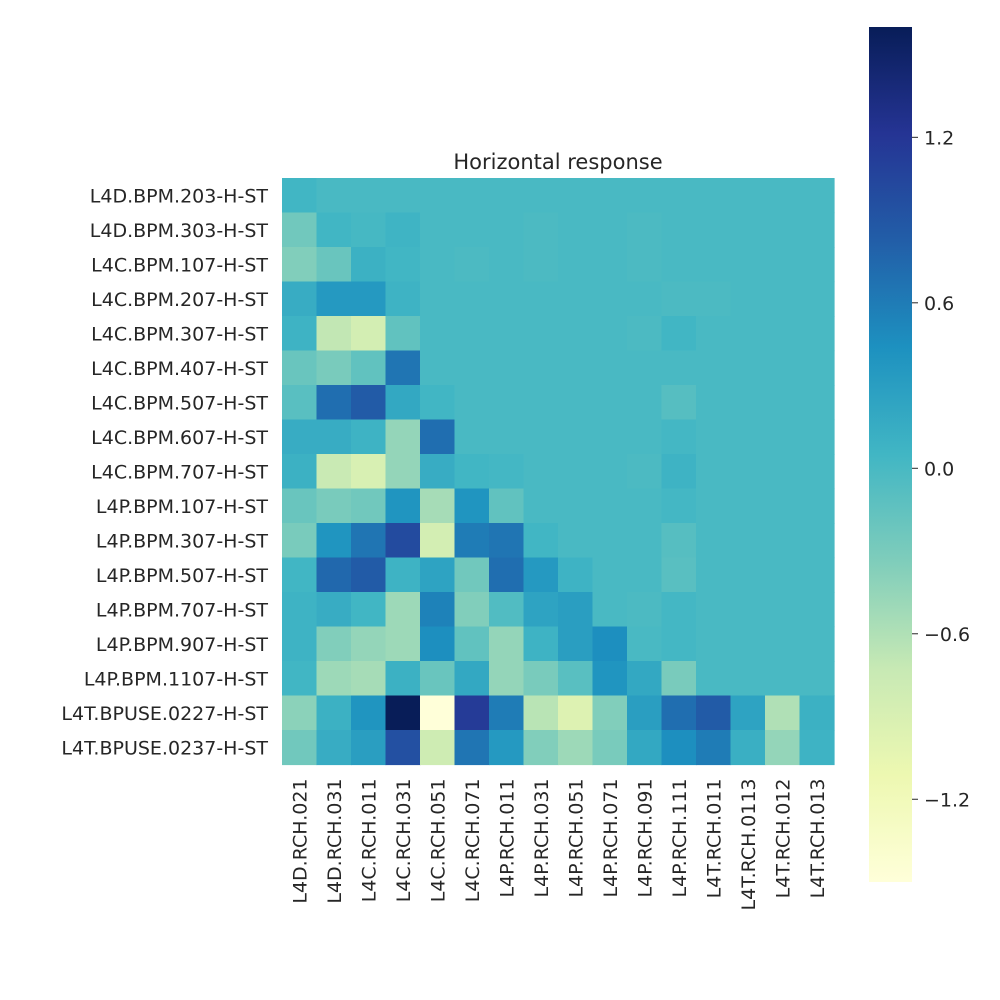 This screenshot has height=1000, width=1000. Describe the element at coordinates (179, 472) in the screenshot. I see `y-tick-label: L4C.BPM.707-H-ST` at that location.